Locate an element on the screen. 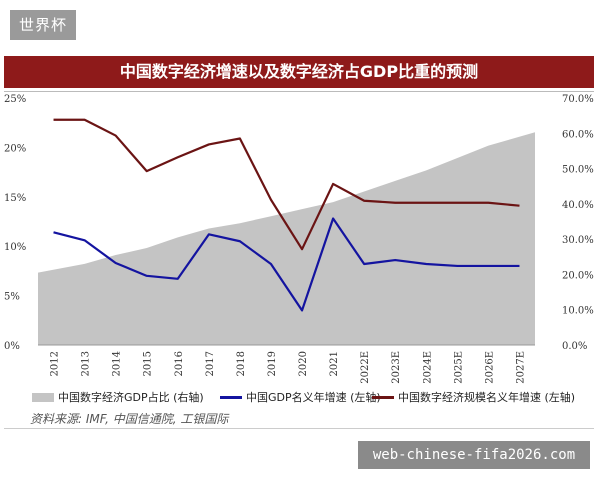 The width and height of the screenshot is (600, 480). x-tick-label: 2027E is located at coordinates (520, 367).